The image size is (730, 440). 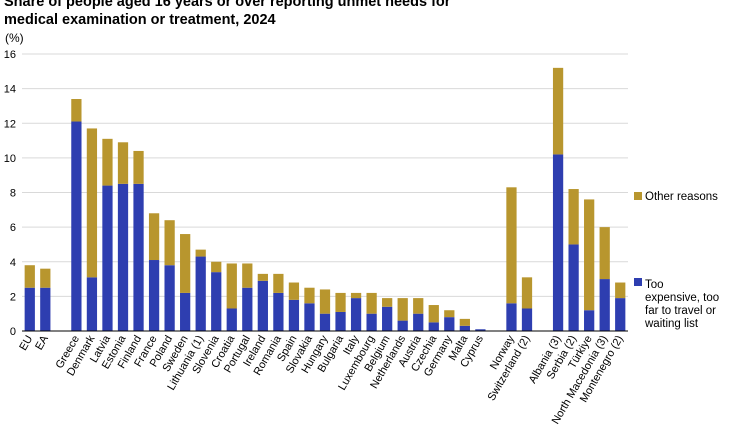 I want to click on legend-label: far to travel or, so click(x=680, y=311).